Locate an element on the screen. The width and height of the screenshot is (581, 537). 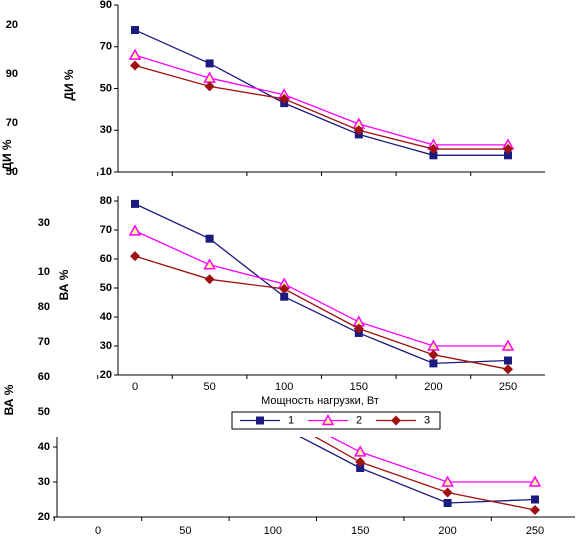
legend-label: 2 is located at coordinates (359, 420).